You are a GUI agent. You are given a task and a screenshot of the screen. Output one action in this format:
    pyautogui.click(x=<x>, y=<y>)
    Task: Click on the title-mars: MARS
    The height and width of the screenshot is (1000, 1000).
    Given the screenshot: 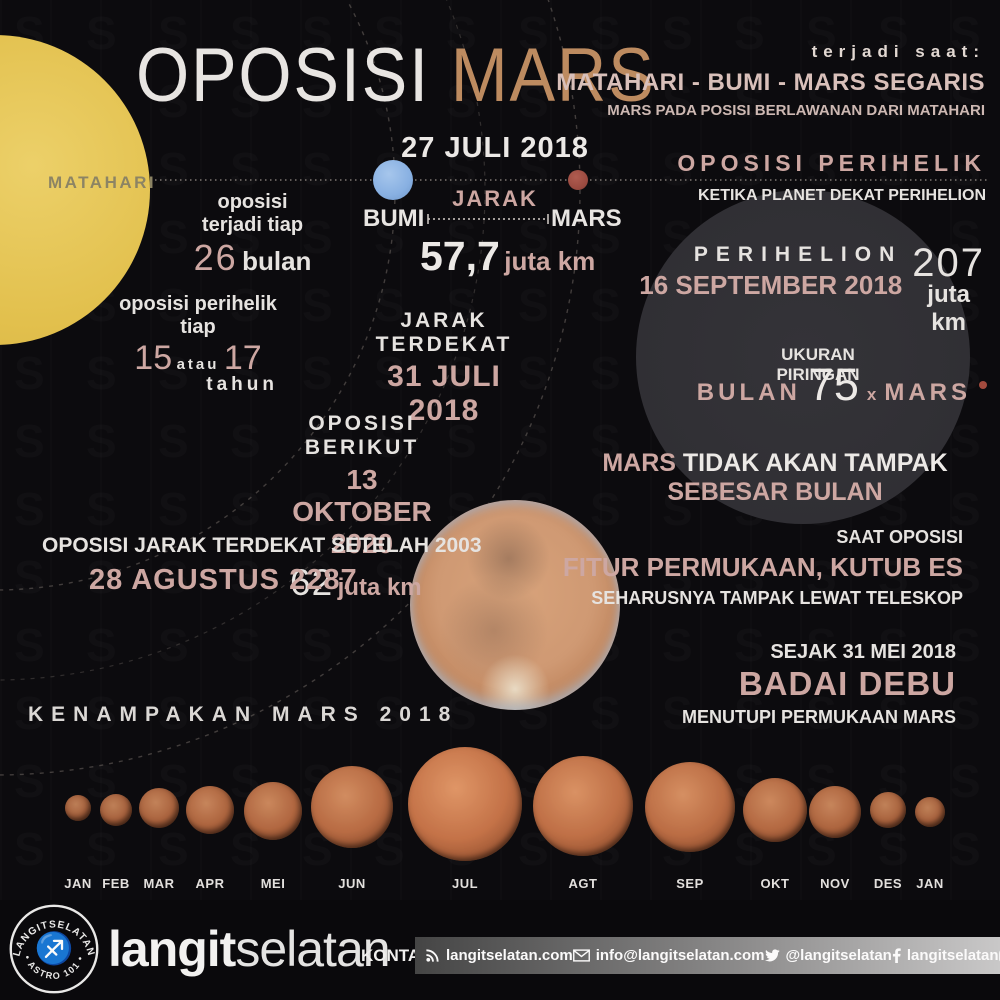 What is the action you would take?
    pyautogui.click(x=553, y=75)
    